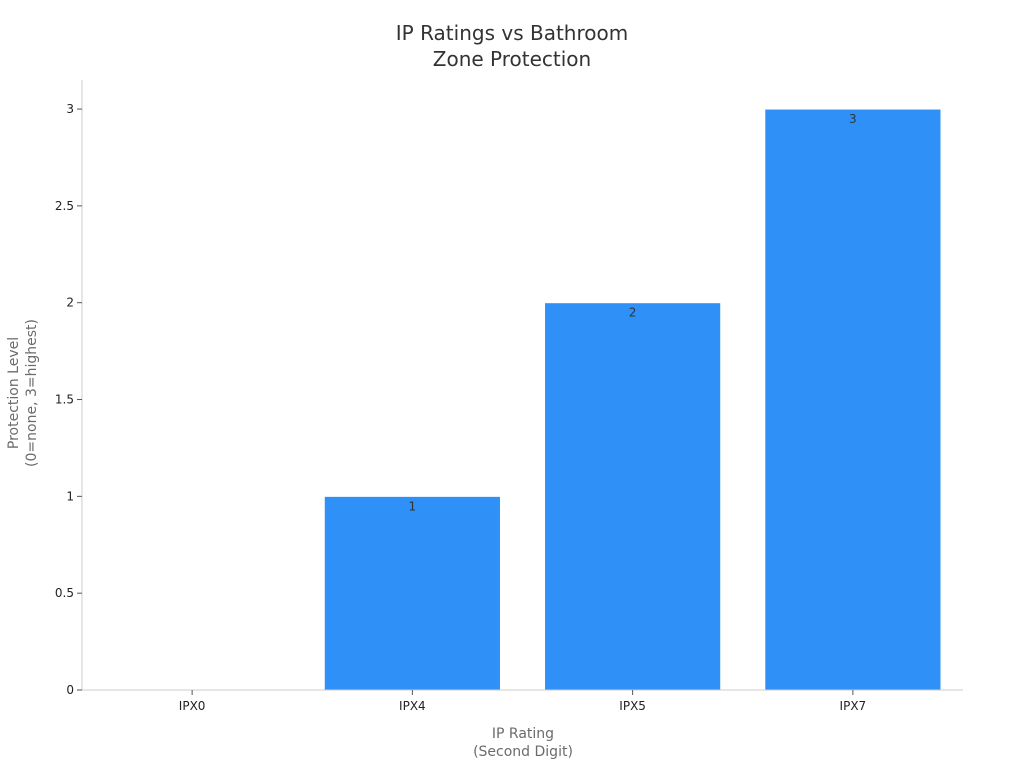  What do you see at coordinates (412, 706) in the screenshot?
I see `x-tick-label-ipx4: IPX4` at bounding box center [412, 706].